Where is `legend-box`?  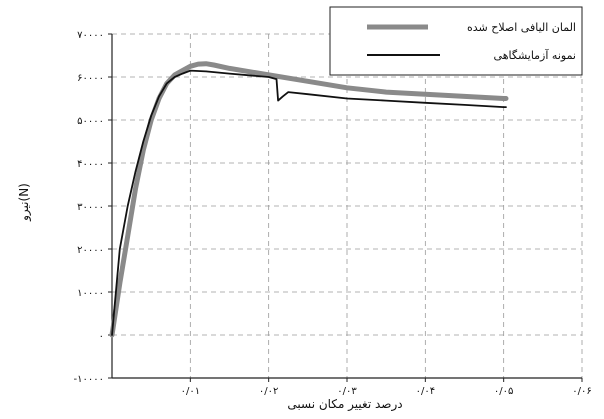 legend-box is located at coordinates (456, 41).